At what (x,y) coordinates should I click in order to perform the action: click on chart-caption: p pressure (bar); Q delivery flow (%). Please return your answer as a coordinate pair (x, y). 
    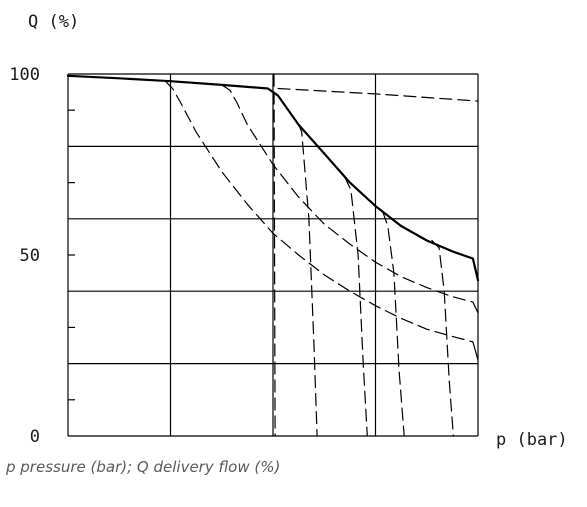
    Looking at the image, I should click on (143, 467).